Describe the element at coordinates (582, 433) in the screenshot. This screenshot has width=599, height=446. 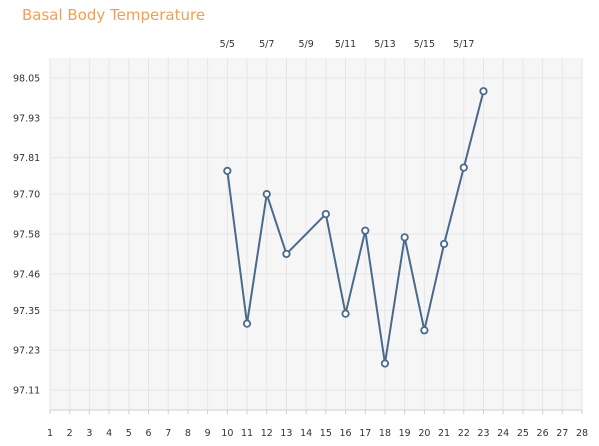
I see `x-tick-label: 28` at that location.